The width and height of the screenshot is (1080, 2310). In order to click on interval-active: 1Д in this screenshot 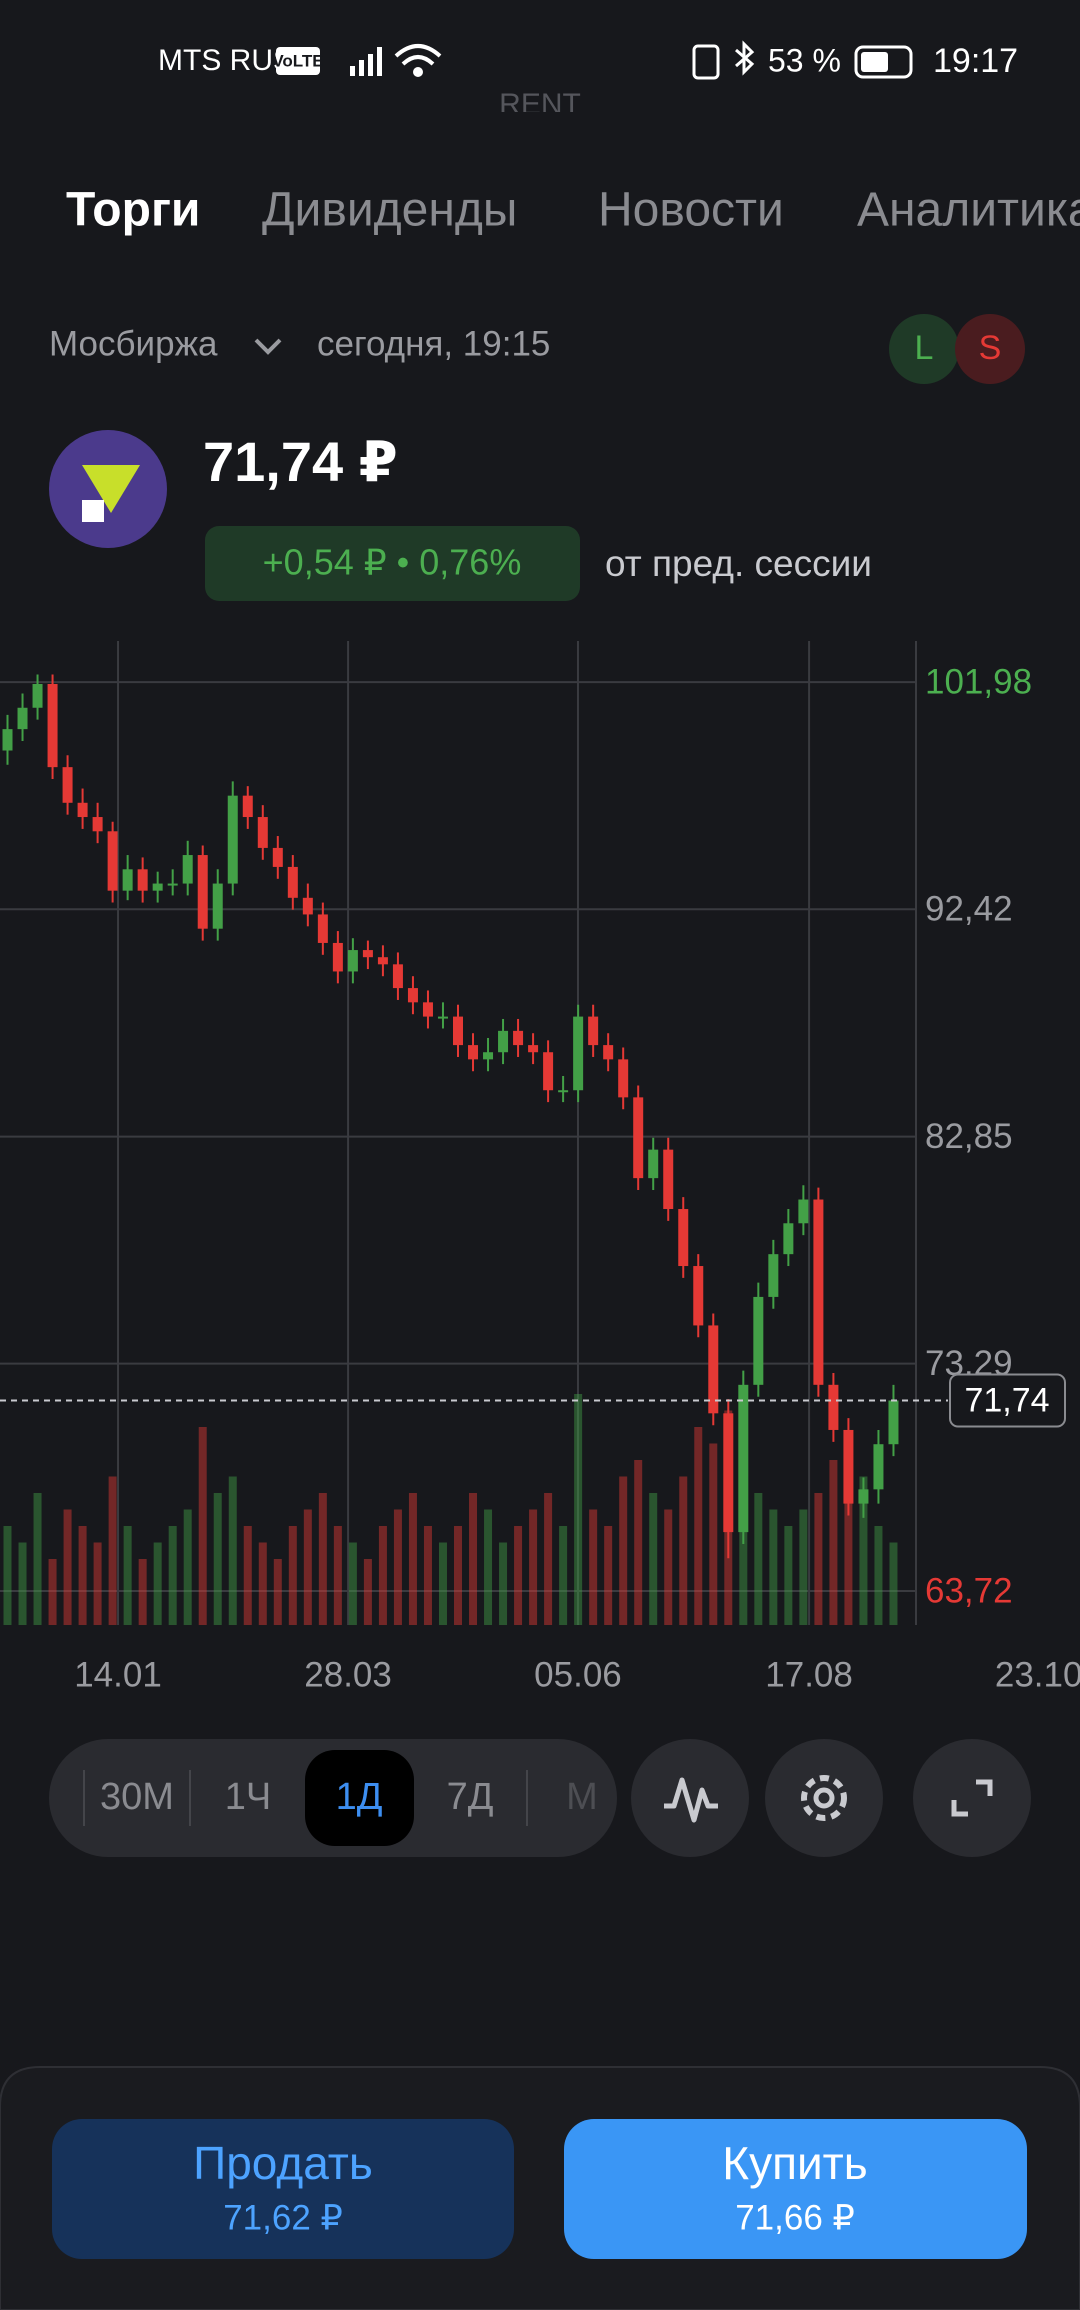, I will do `click(359, 1797)`.